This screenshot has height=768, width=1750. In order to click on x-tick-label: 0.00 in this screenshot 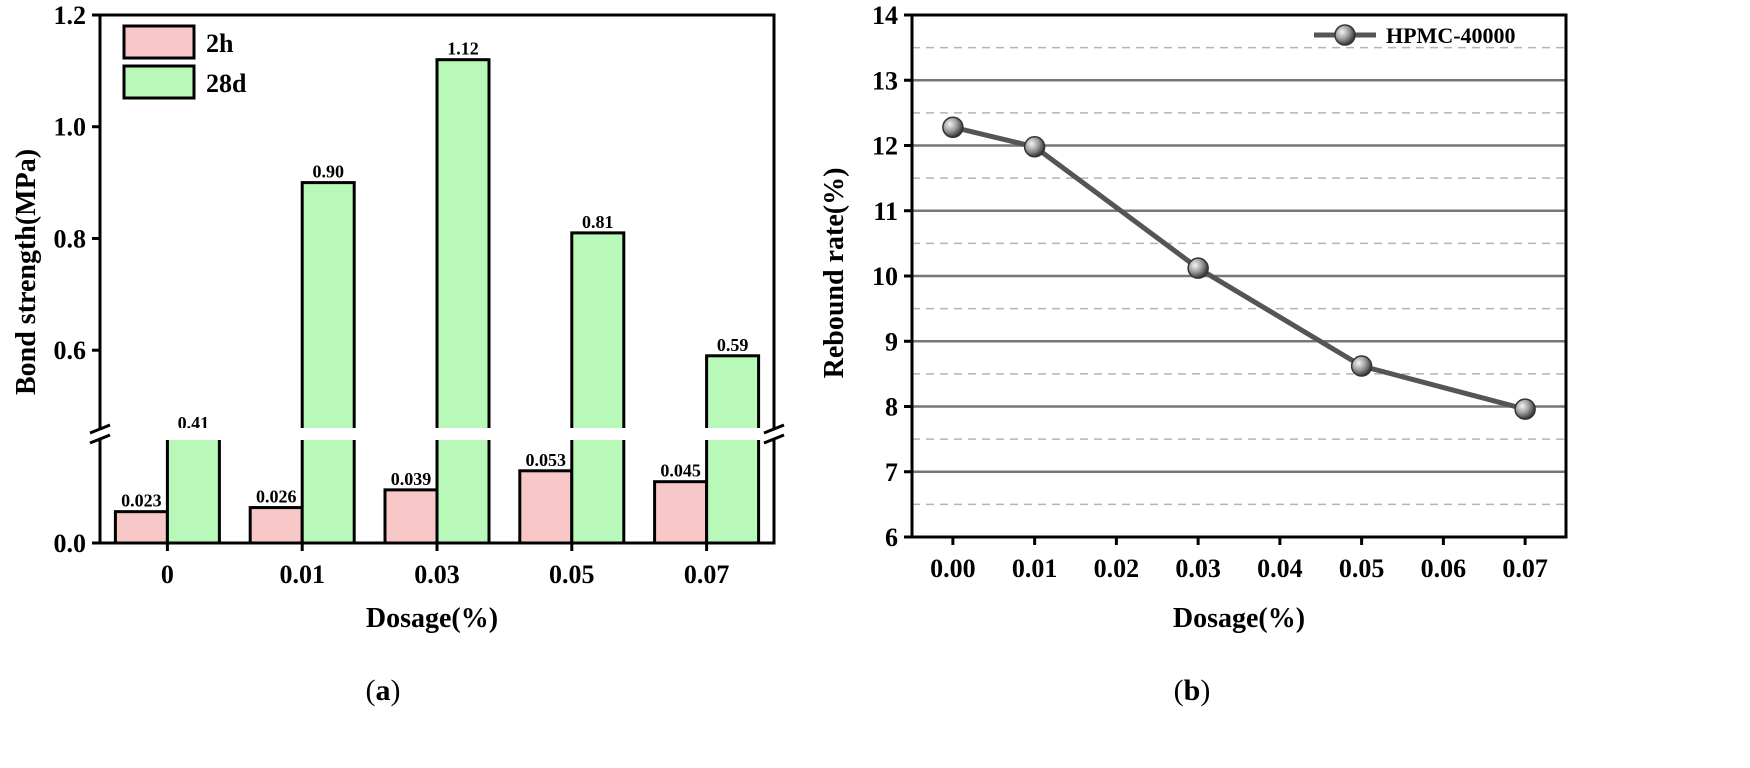, I will do `click(953, 568)`.